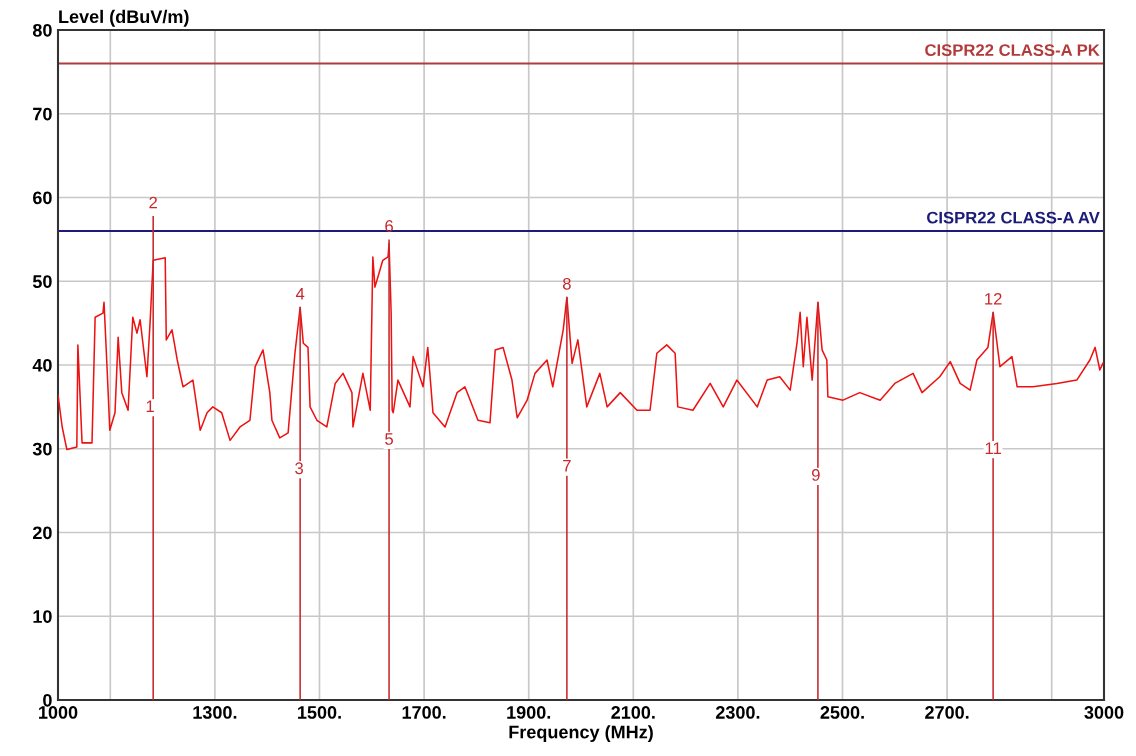 The height and width of the screenshot is (756, 1136). I want to click on x-tick-label: 1500., so click(319, 712).